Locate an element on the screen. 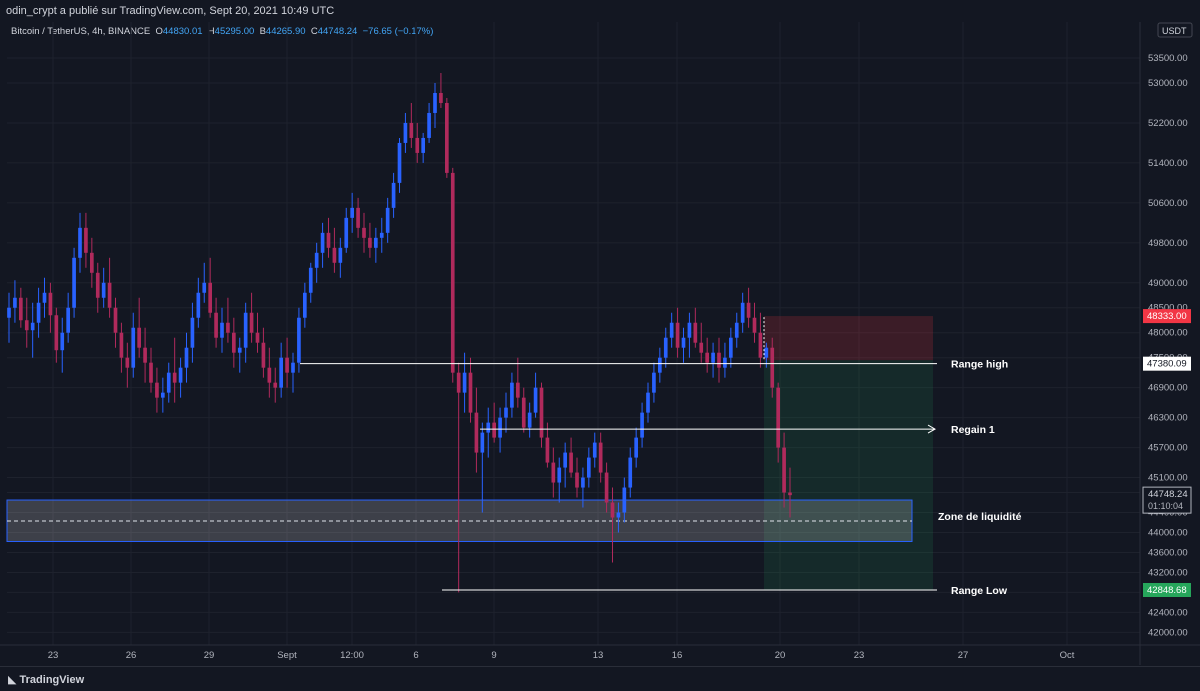 This screenshot has width=1200, height=691. symbol-name: Bitcoin / TetherUS, 4h, BINANCE is located at coordinates (81, 31).